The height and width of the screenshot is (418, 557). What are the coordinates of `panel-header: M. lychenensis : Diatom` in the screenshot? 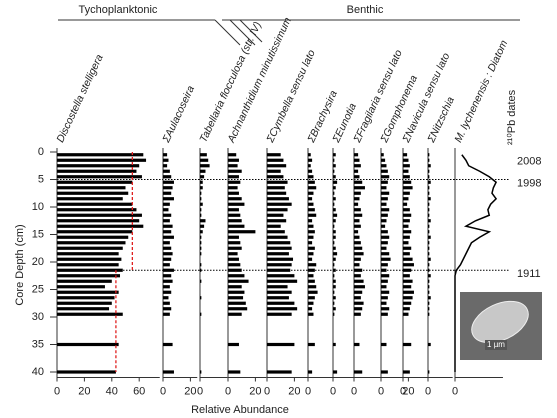 It's located at (481, 91).